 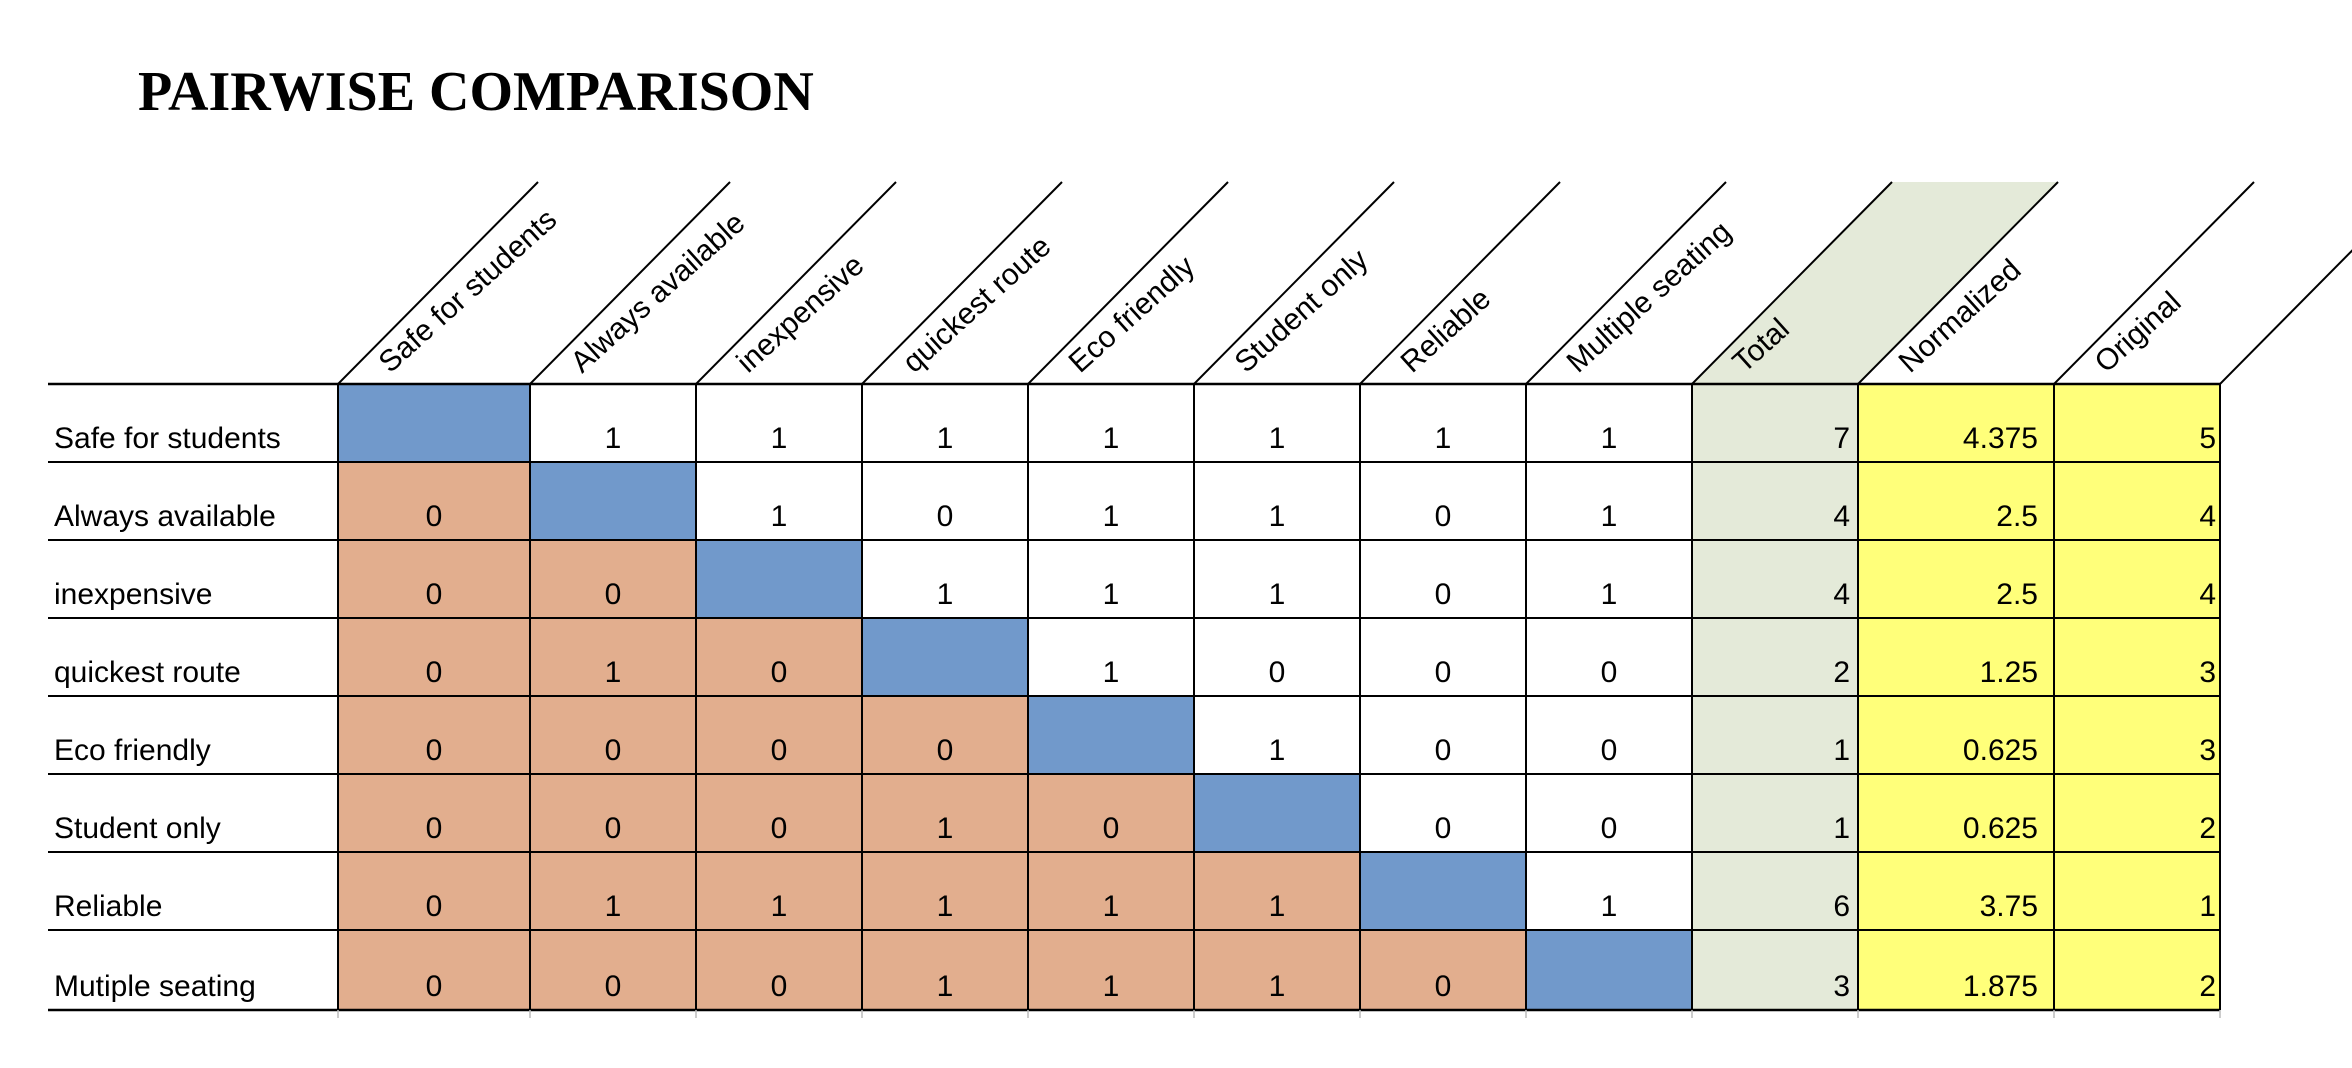 What do you see at coordinates (2207, 828) in the screenshot?
I see `original-value: 2` at bounding box center [2207, 828].